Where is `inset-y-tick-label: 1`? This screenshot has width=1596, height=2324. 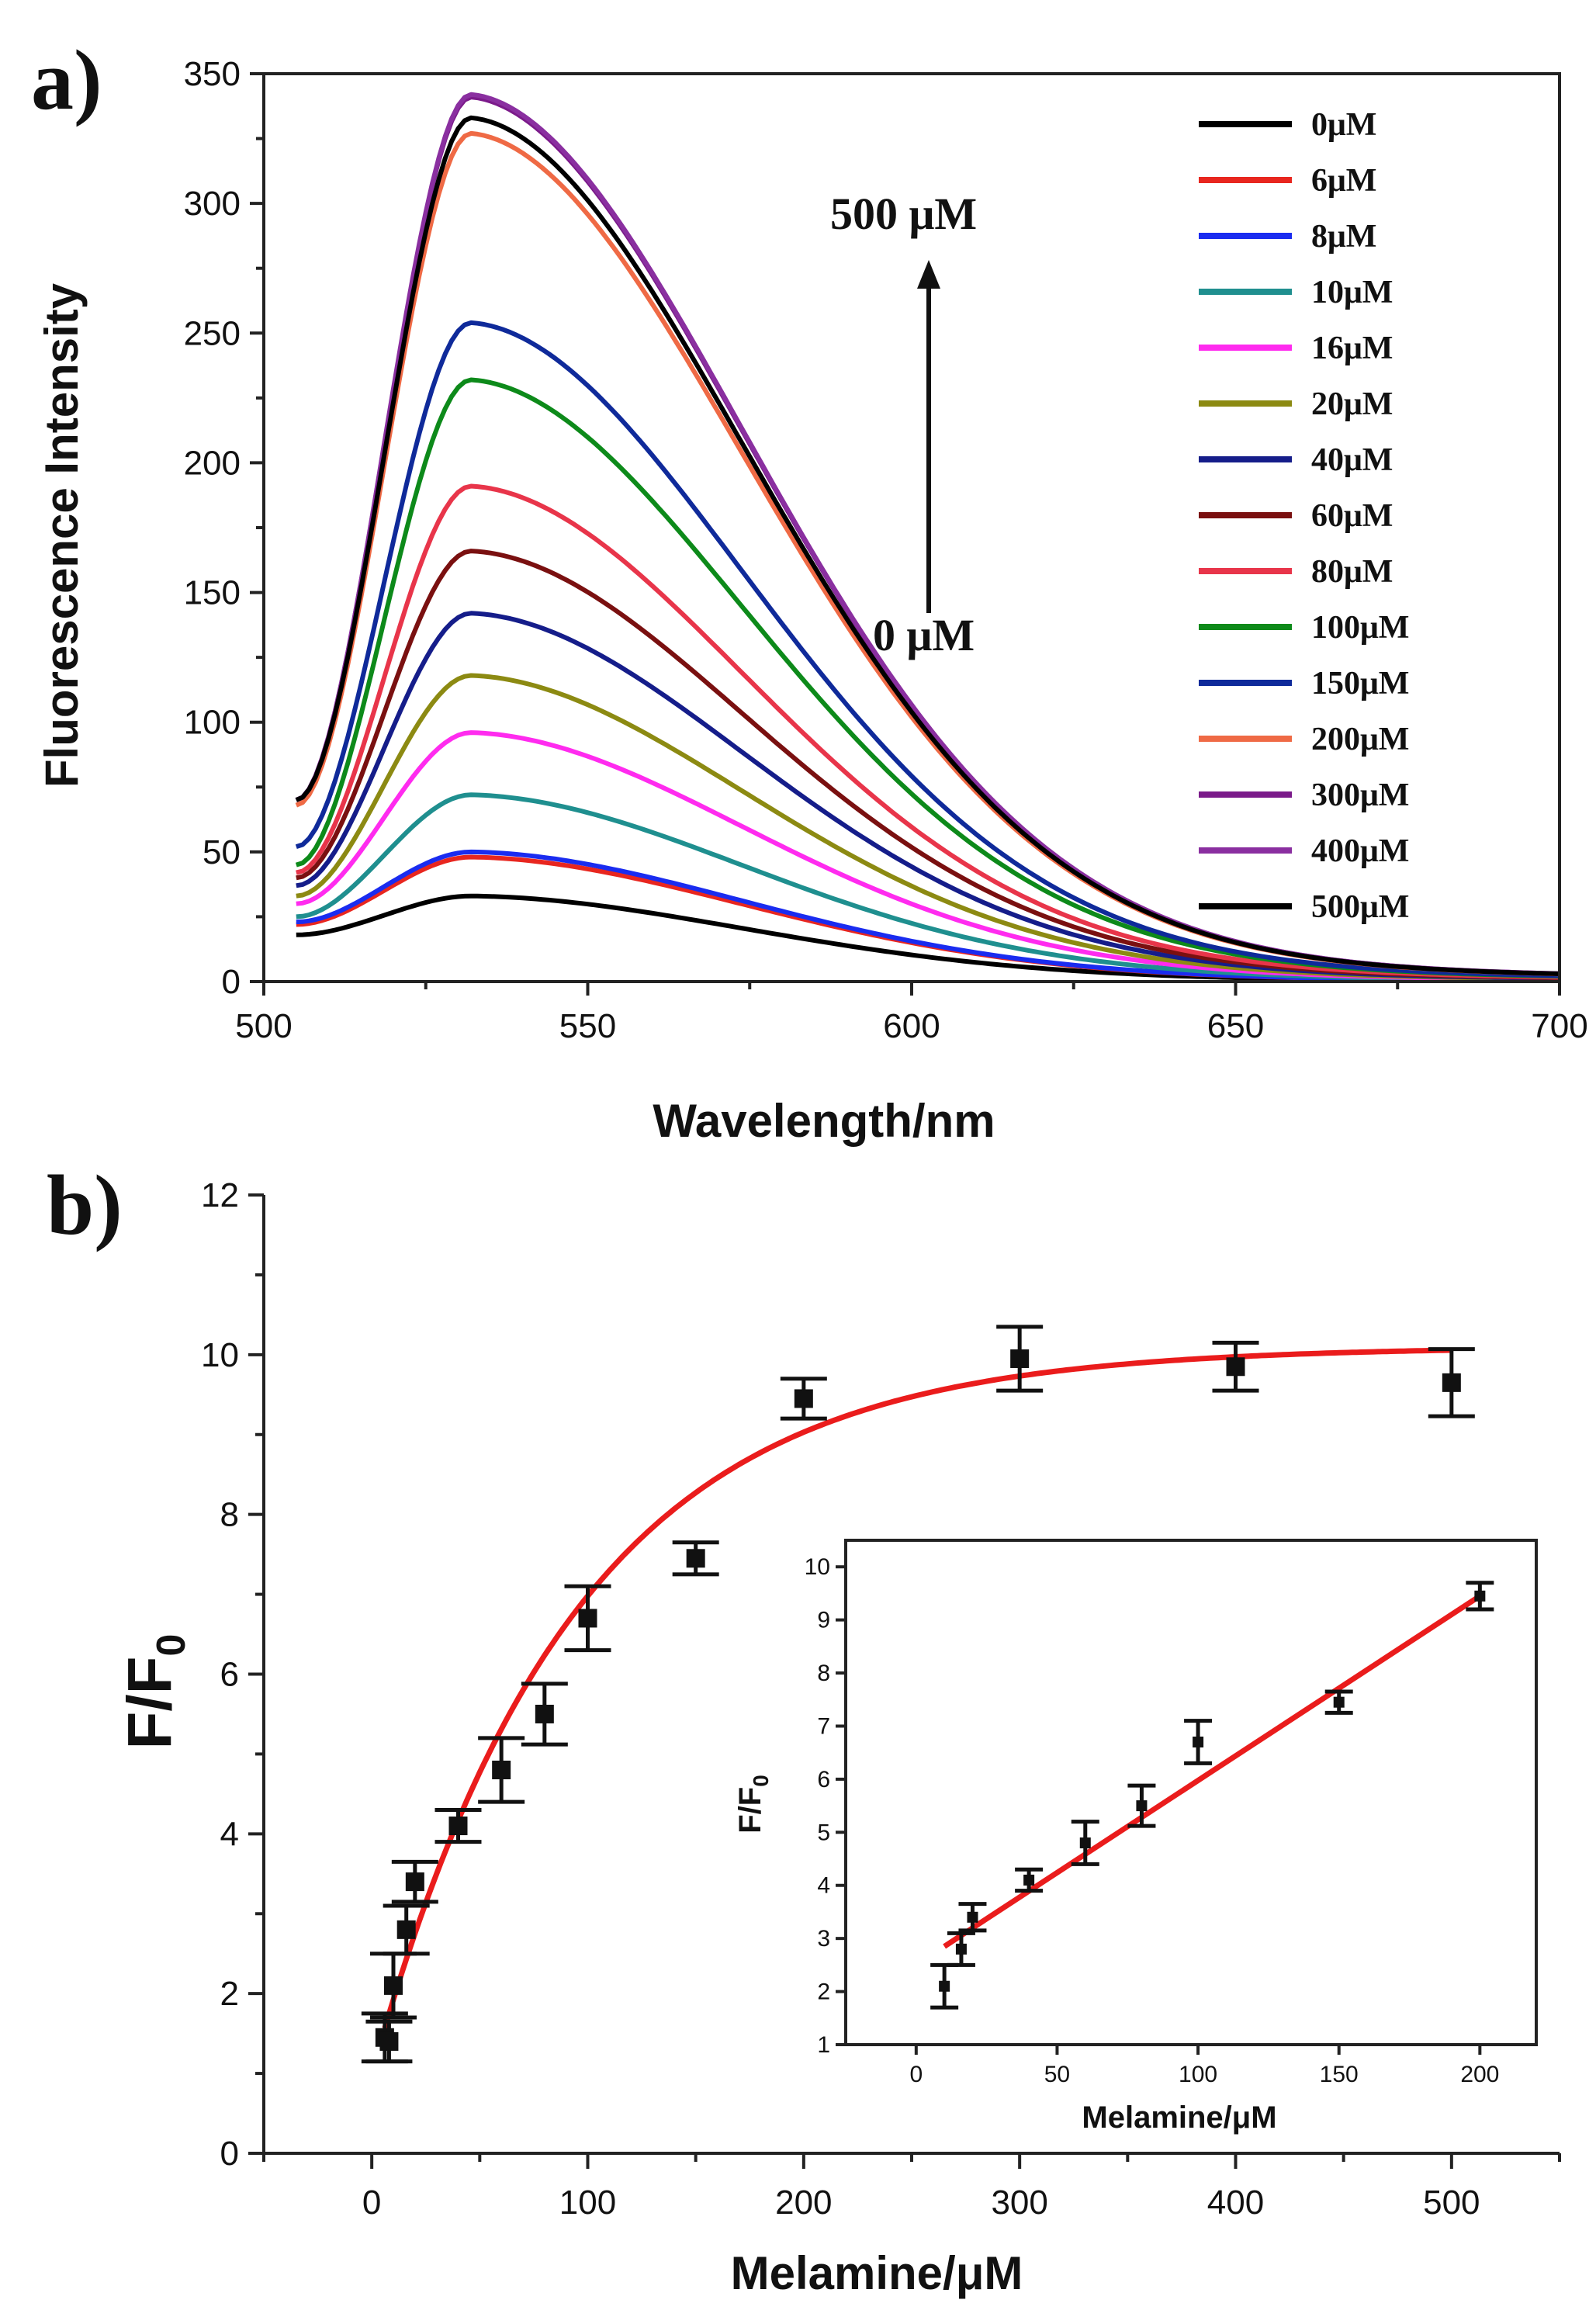 inset-y-tick-label: 1 is located at coordinates (823, 2045).